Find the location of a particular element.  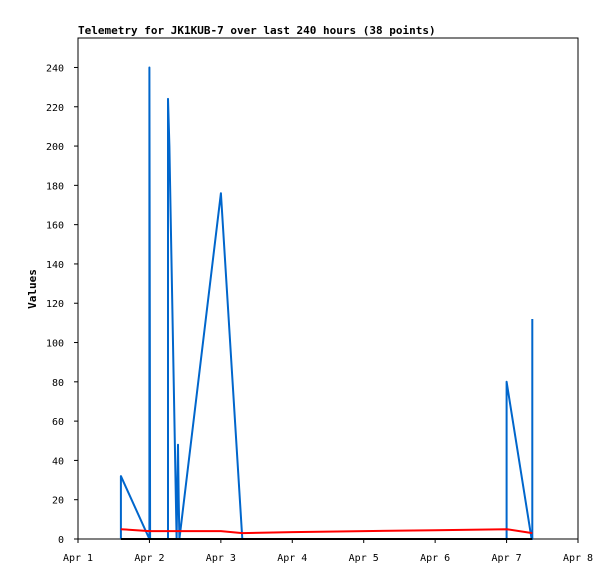

x-tick-label: Apr 3 is located at coordinates (221, 558).